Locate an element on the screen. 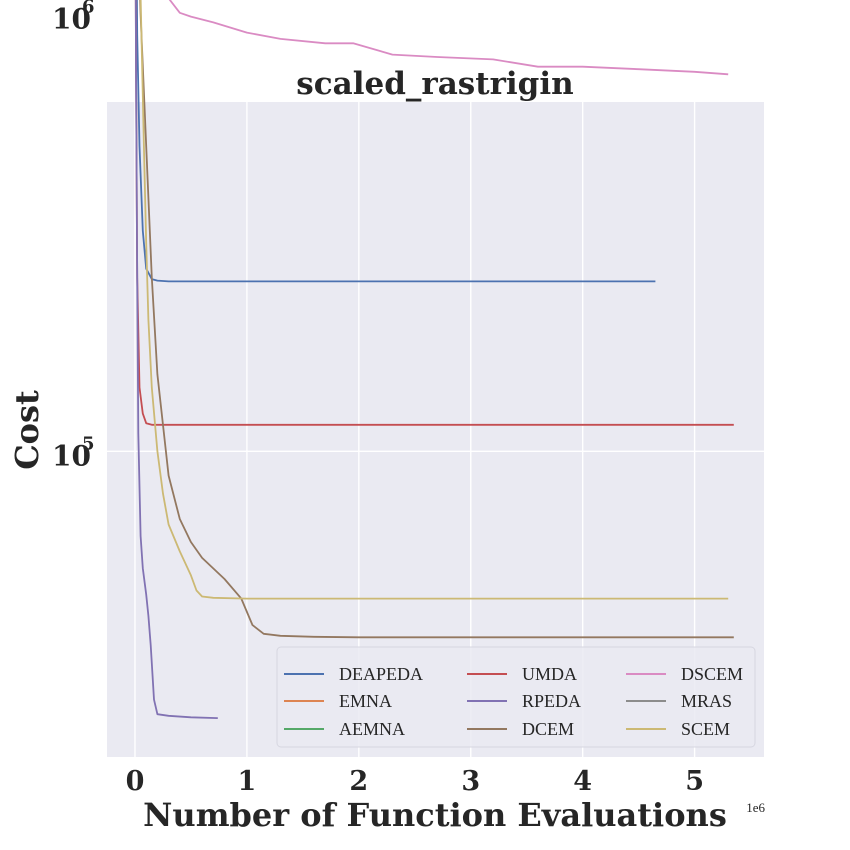  x-tick-label: 5 is located at coordinates (694, 781).